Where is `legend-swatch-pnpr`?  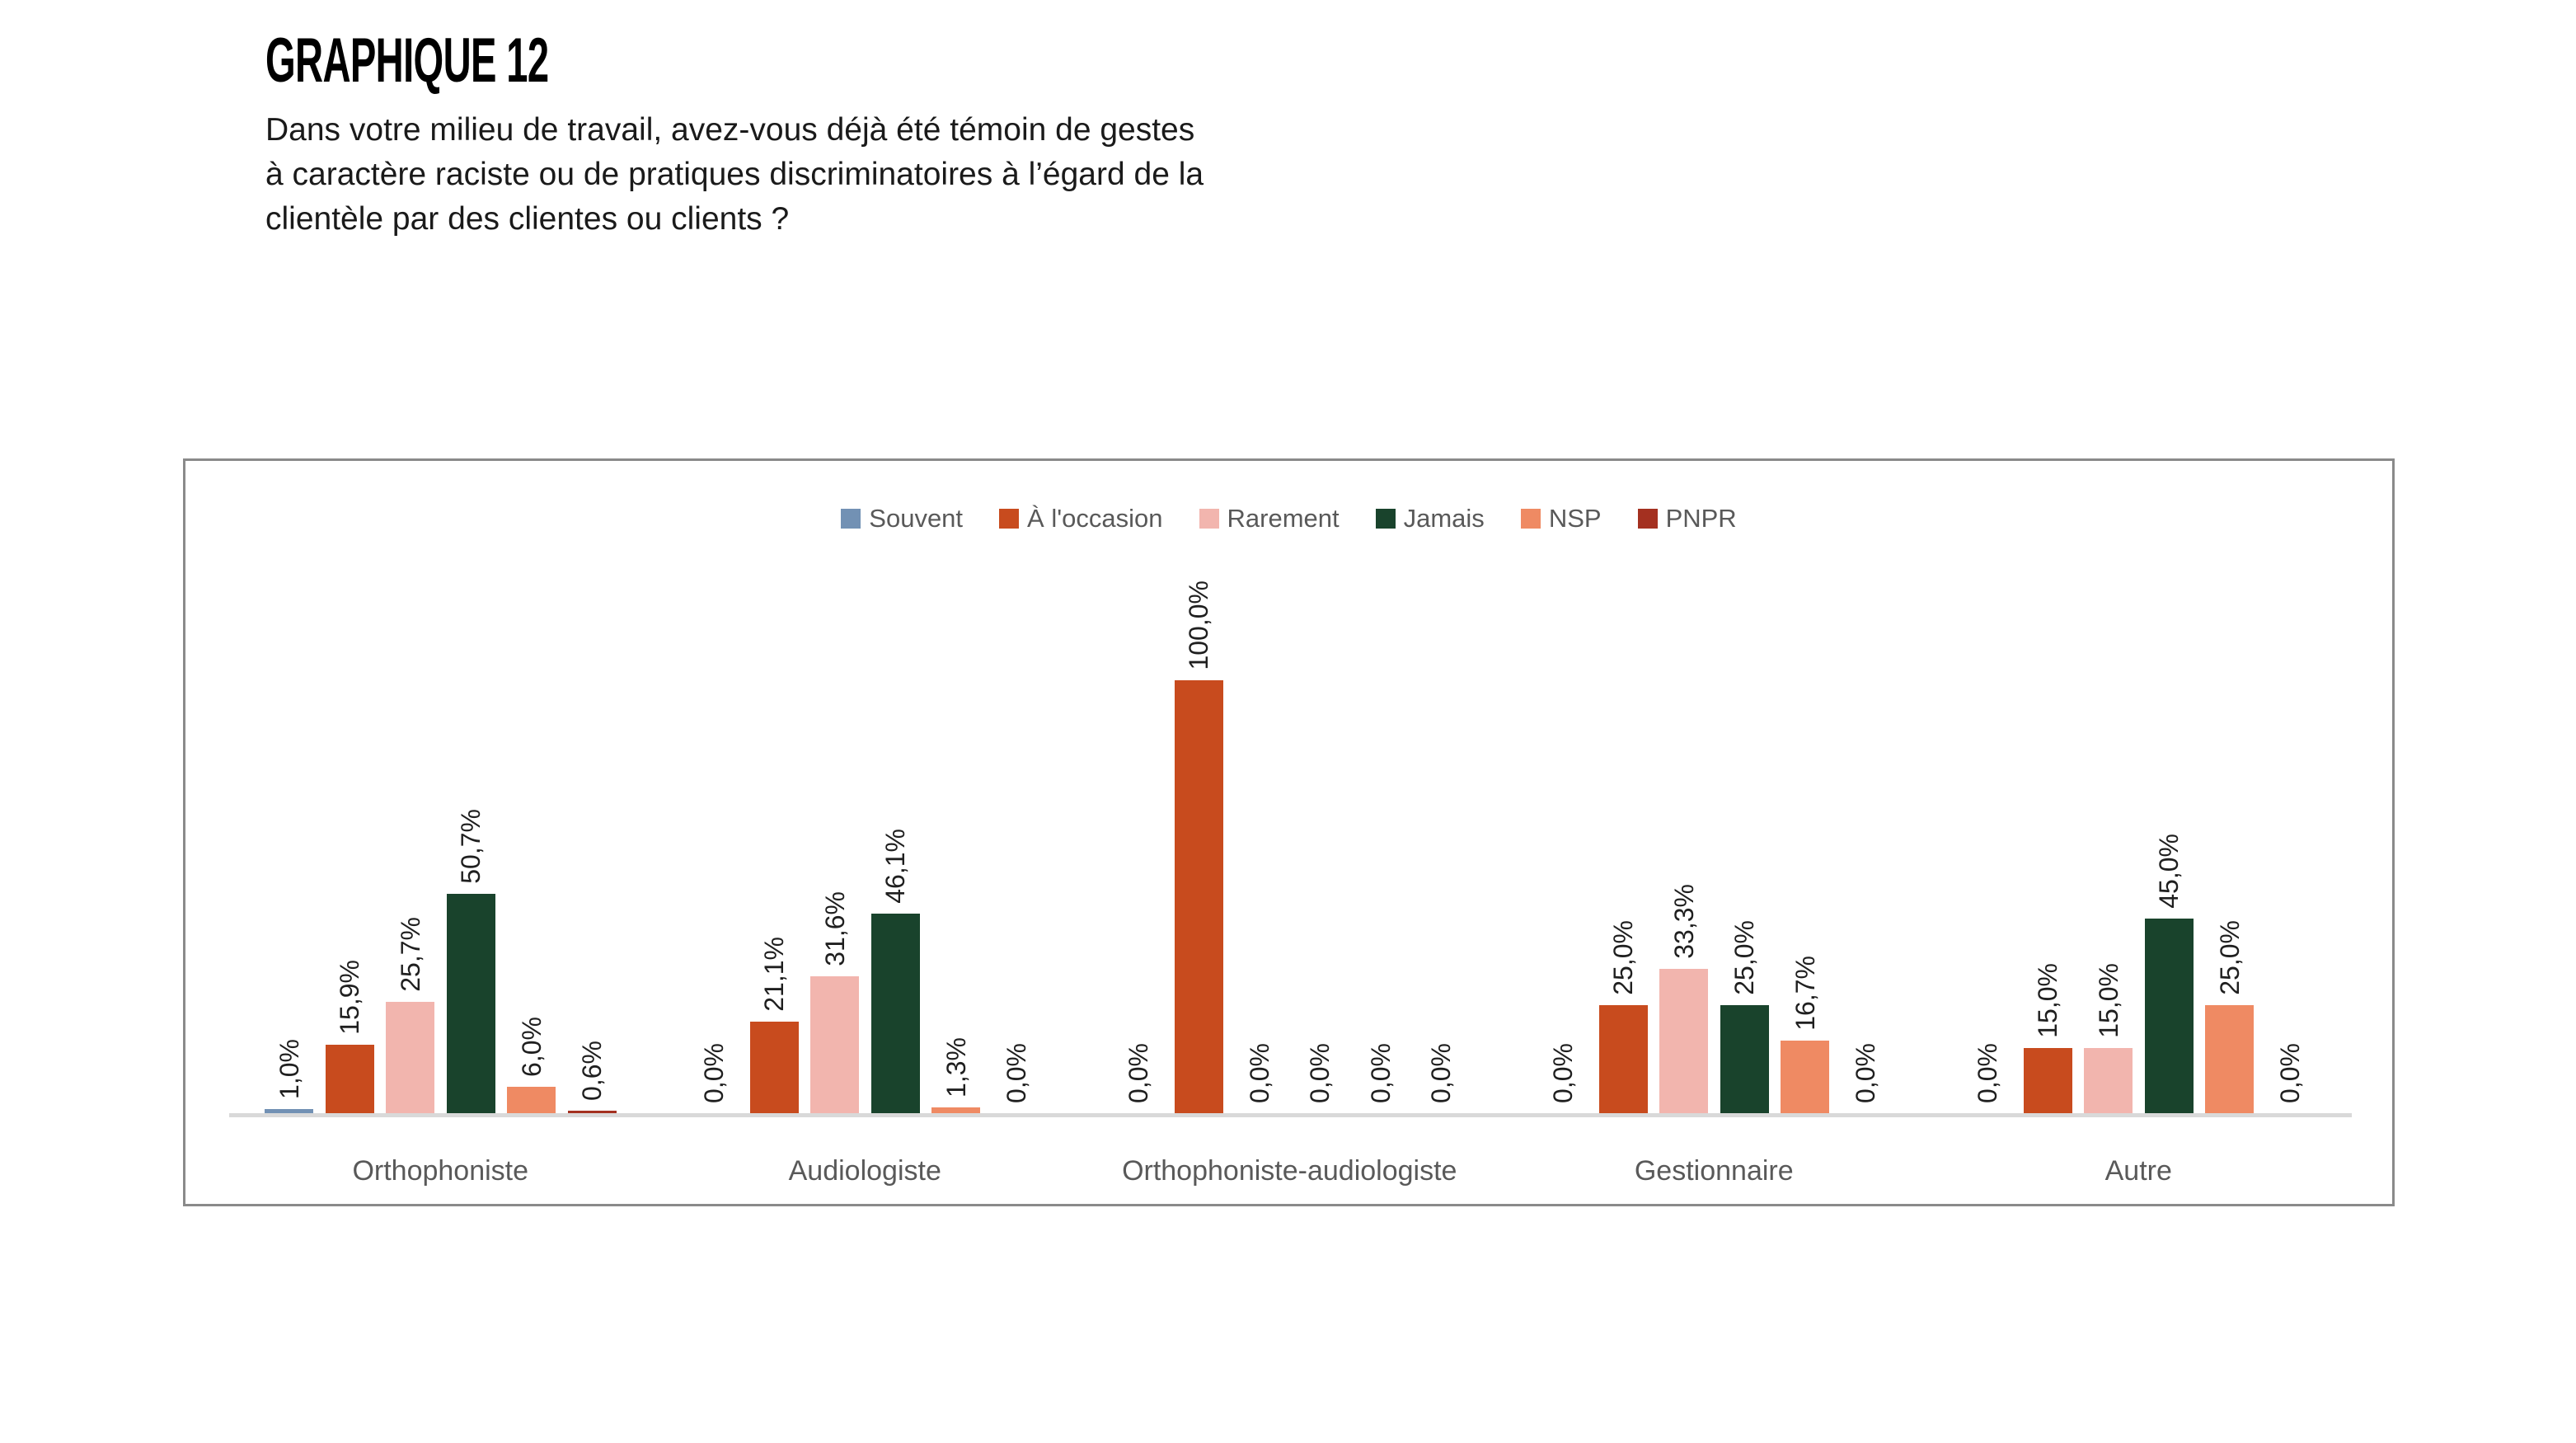 legend-swatch-pnpr is located at coordinates (1648, 519).